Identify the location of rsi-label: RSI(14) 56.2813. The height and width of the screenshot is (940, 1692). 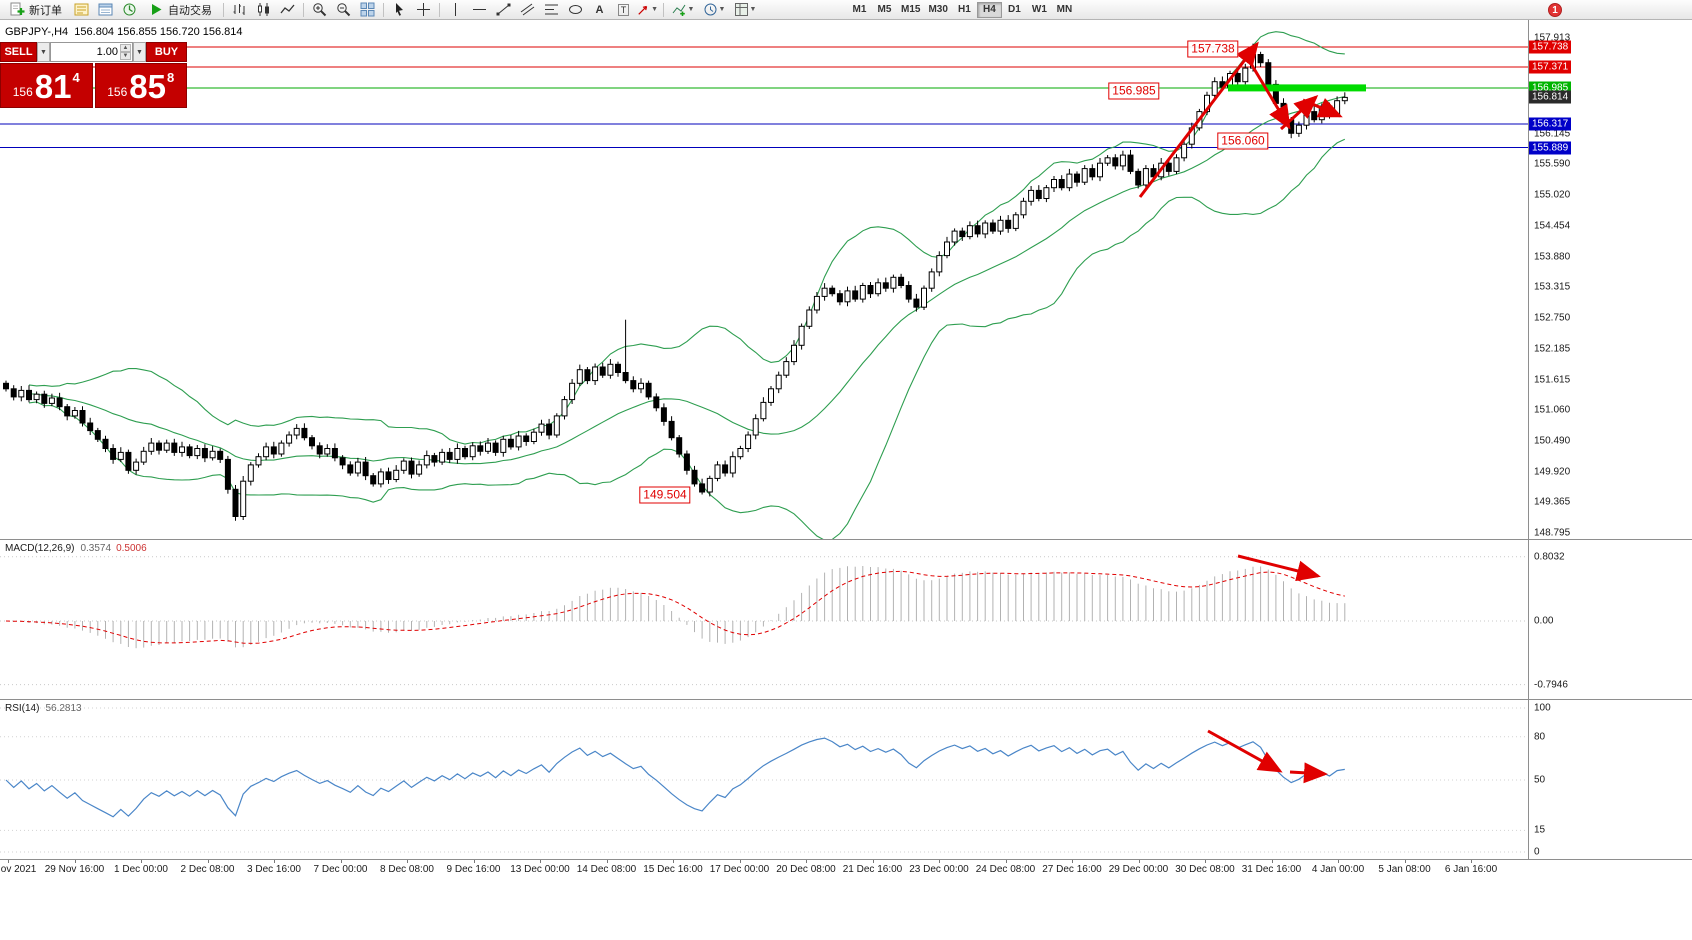
(43, 708).